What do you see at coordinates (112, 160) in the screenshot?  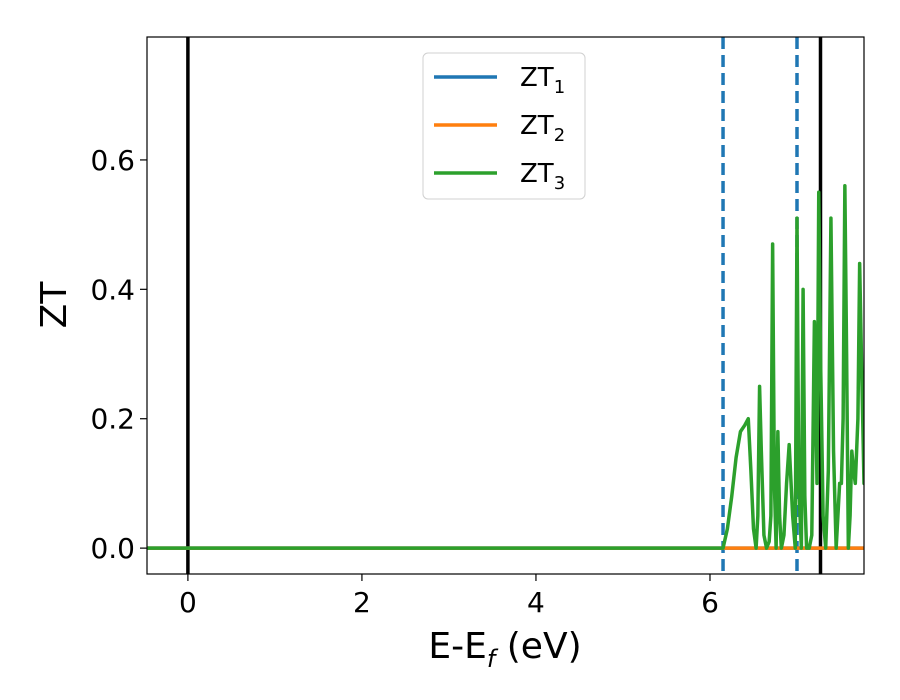 I see `y-tick-label: 0.6` at bounding box center [112, 160].